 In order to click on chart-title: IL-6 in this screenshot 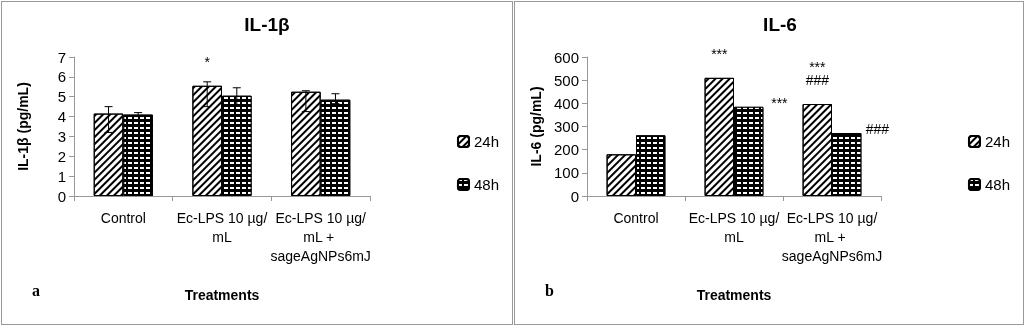, I will do `click(780, 24)`.